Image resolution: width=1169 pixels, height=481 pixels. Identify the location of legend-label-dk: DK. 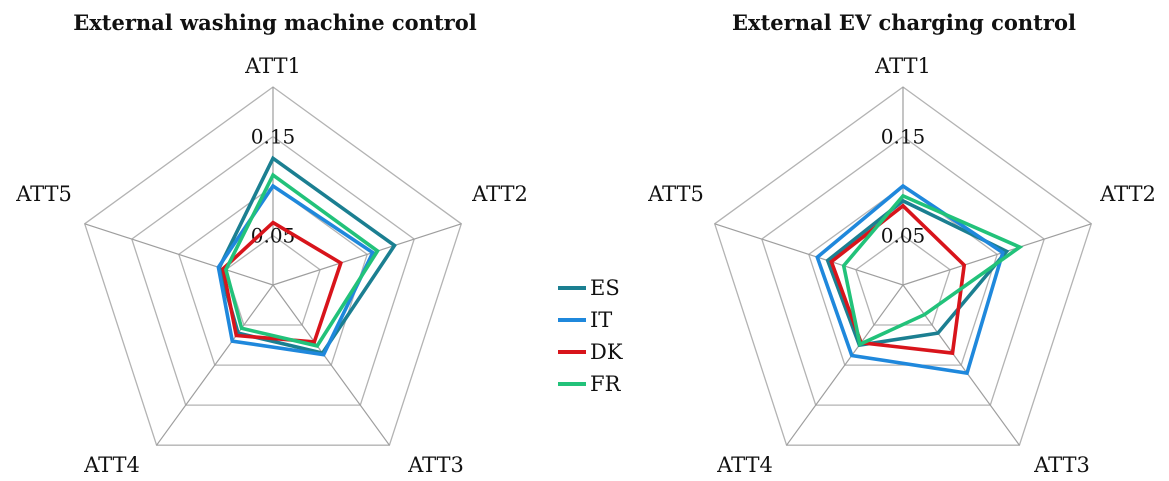
(606, 352).